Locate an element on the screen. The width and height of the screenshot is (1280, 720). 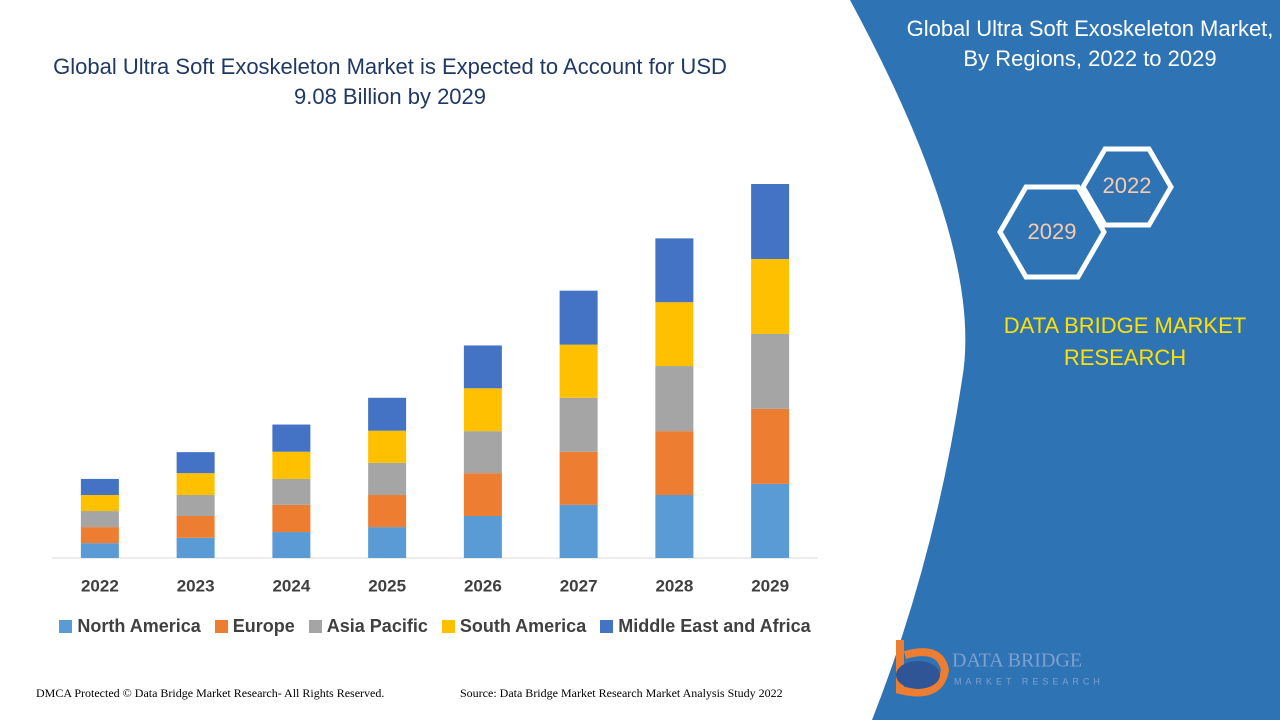
x-tick-label: 2023 is located at coordinates (196, 585).